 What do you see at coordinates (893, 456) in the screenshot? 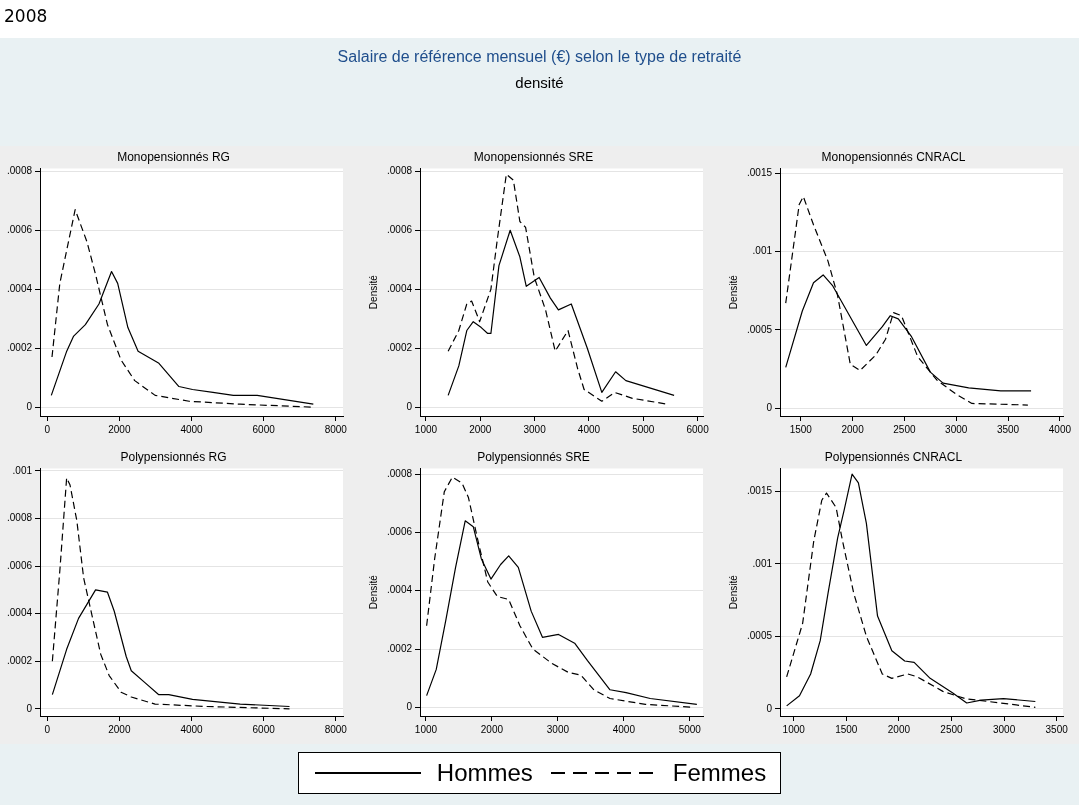
I see `chart-title: Polypensionnés CNRACL` at bounding box center [893, 456].